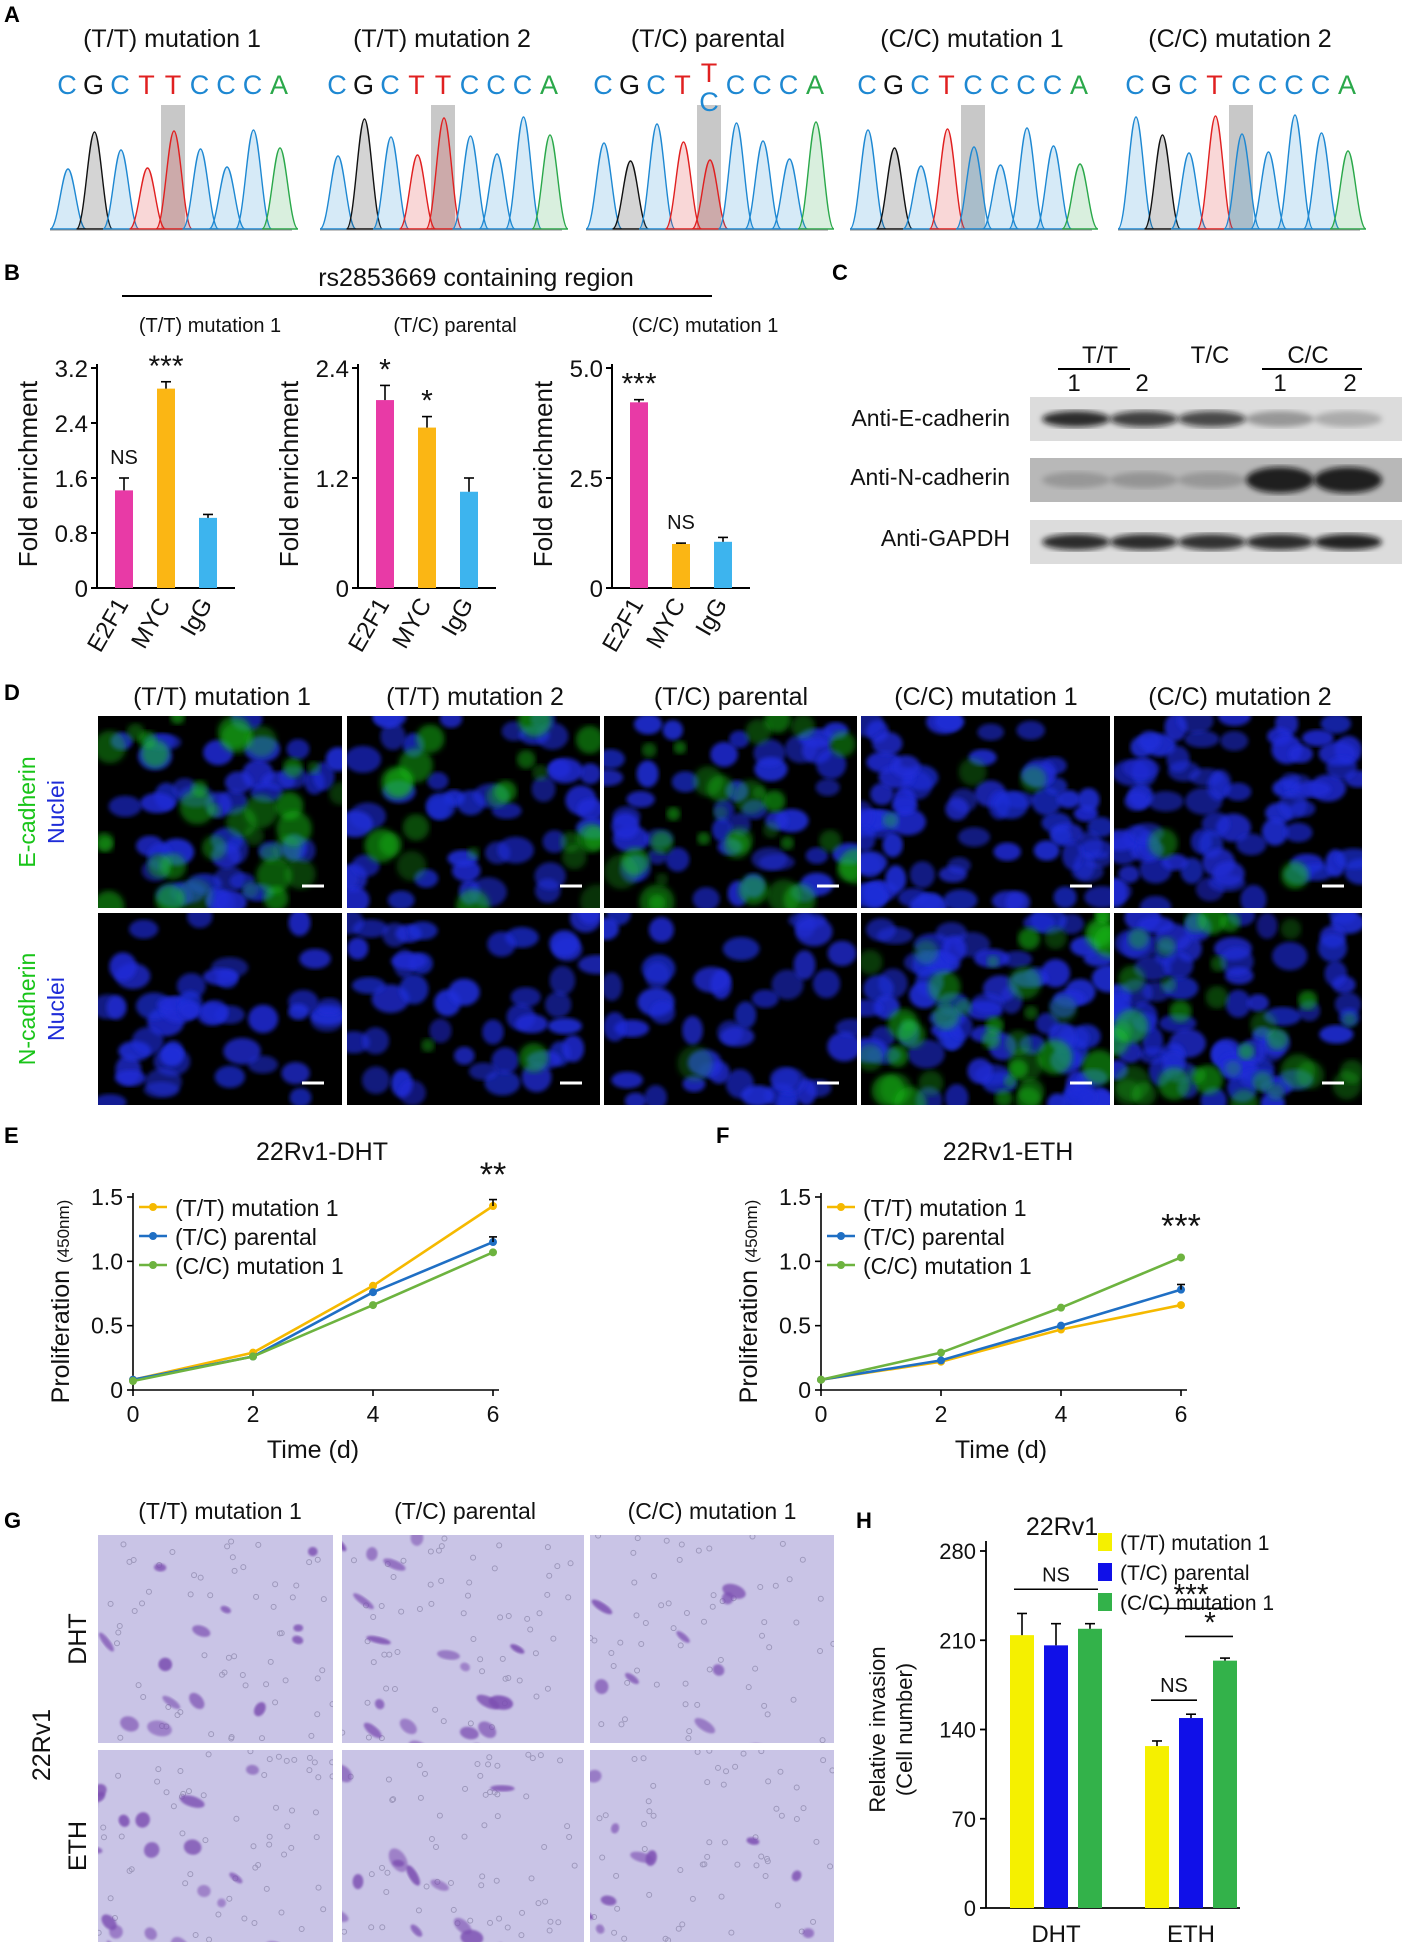  I want to click on base-letter: A, so click(549, 85).